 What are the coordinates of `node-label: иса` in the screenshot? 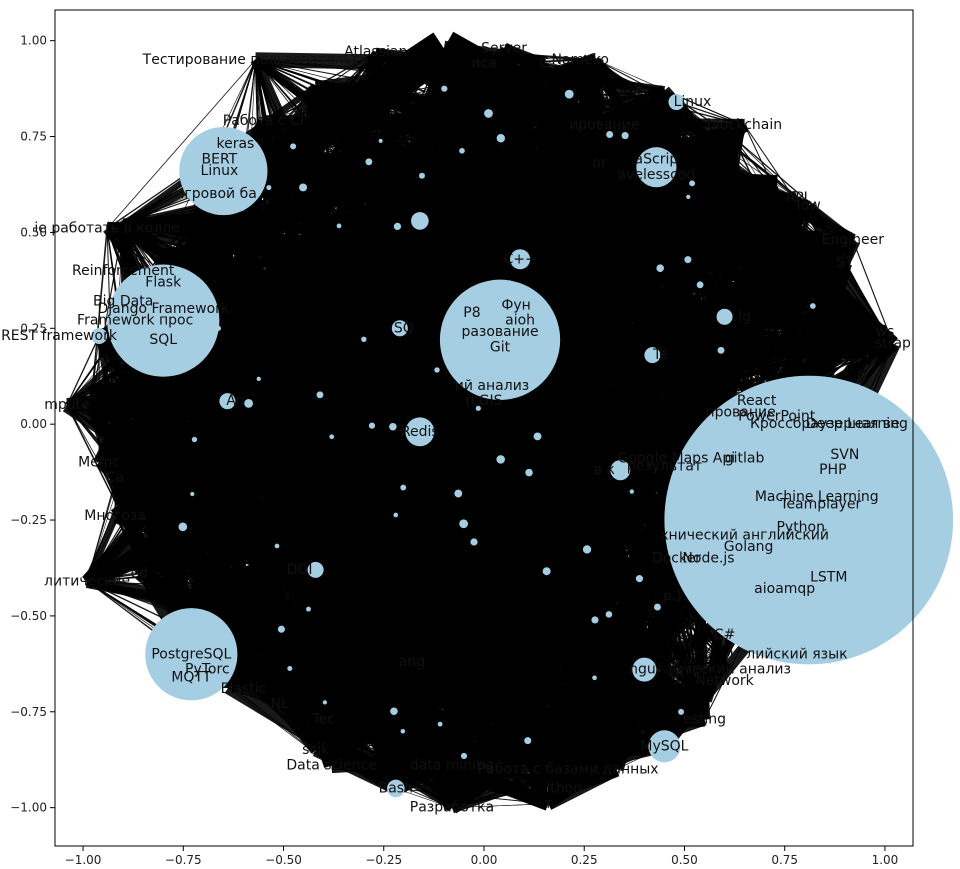 It's located at (483, 64).